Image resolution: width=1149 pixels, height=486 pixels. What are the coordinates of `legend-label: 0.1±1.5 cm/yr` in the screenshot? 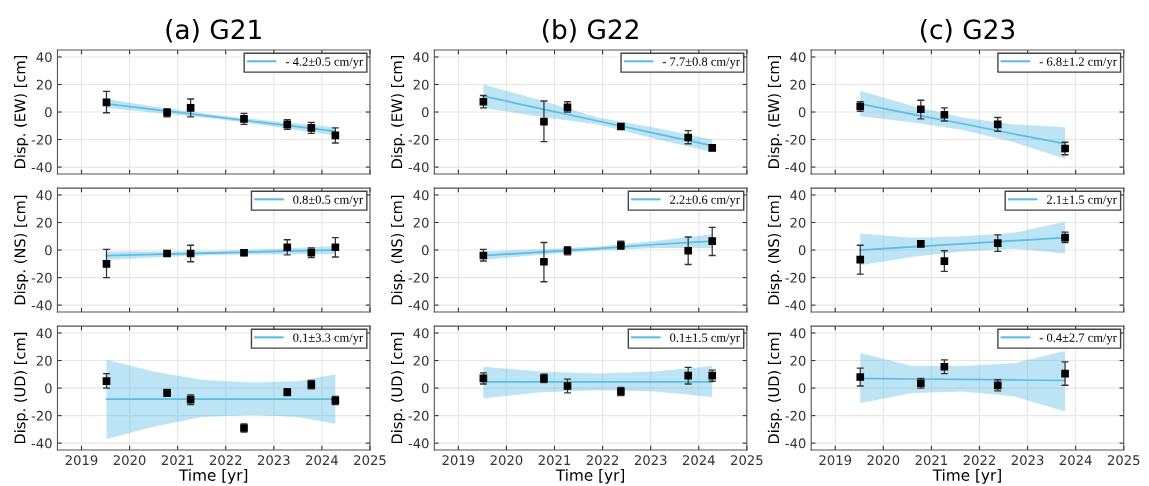 It's located at (705, 339).